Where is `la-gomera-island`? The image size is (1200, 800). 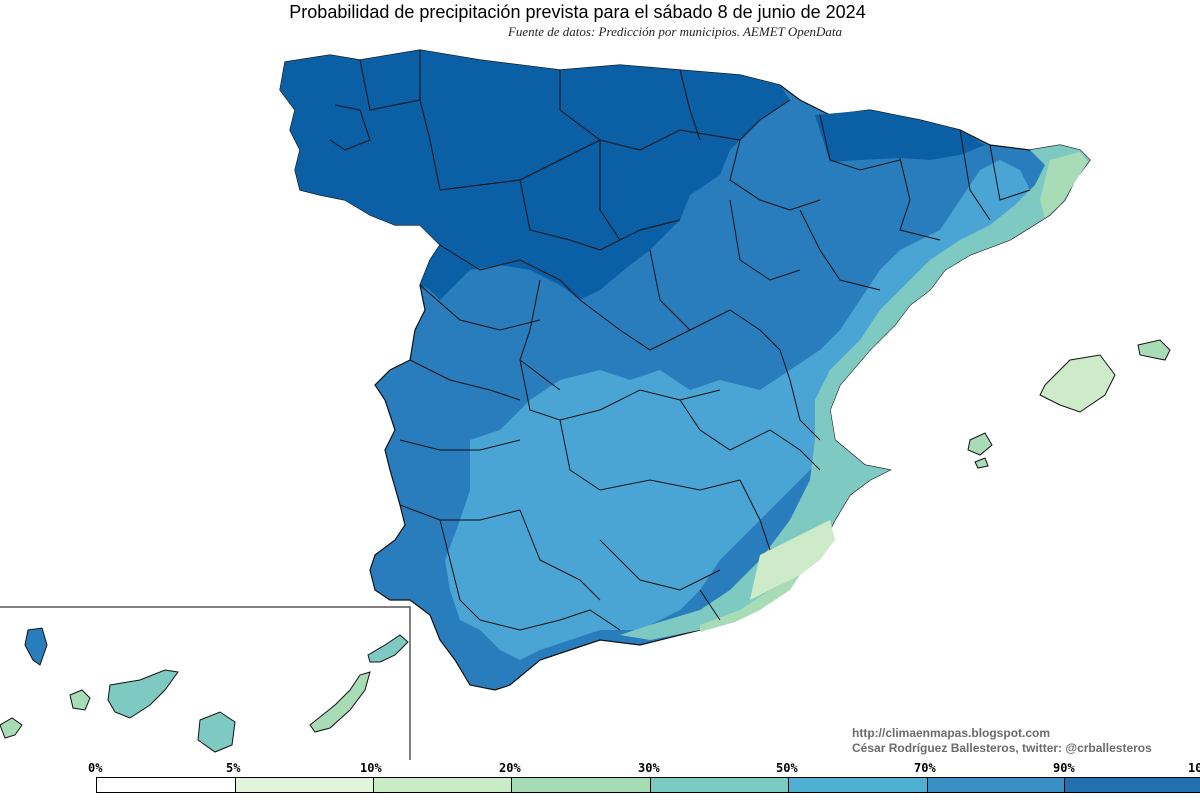
la-gomera-island is located at coordinates (80, 700).